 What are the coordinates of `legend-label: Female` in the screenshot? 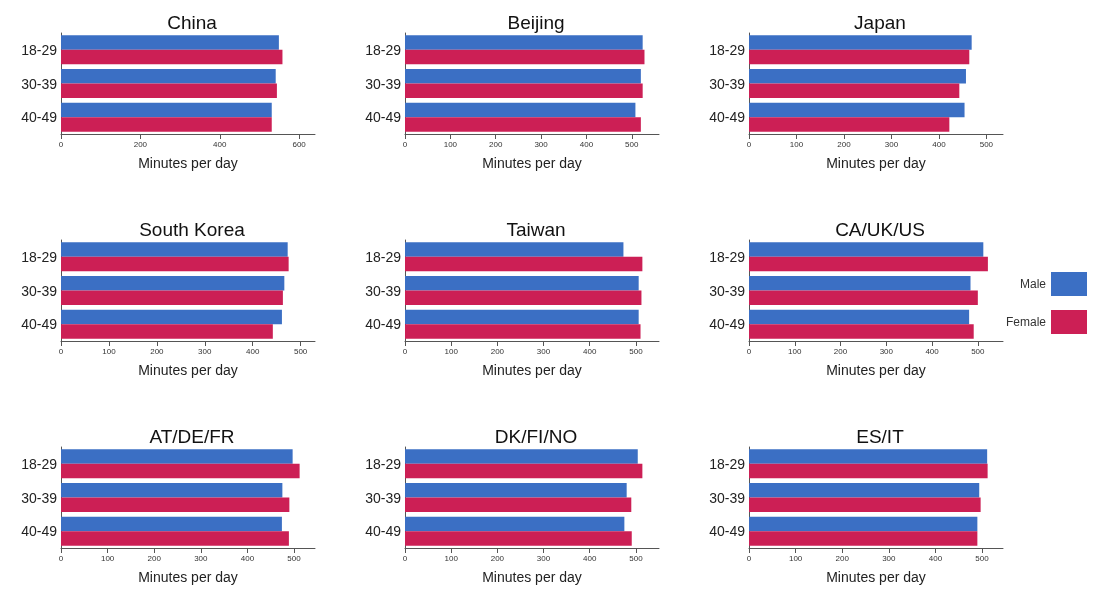 It's located at (1026, 322).